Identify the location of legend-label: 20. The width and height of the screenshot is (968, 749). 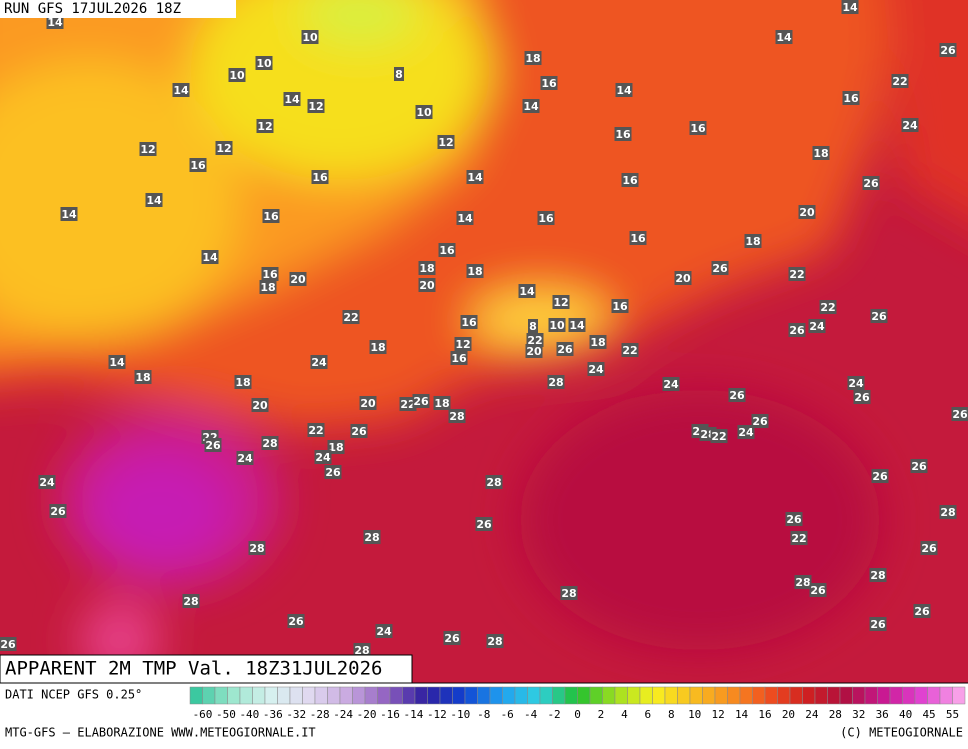
(788, 714).